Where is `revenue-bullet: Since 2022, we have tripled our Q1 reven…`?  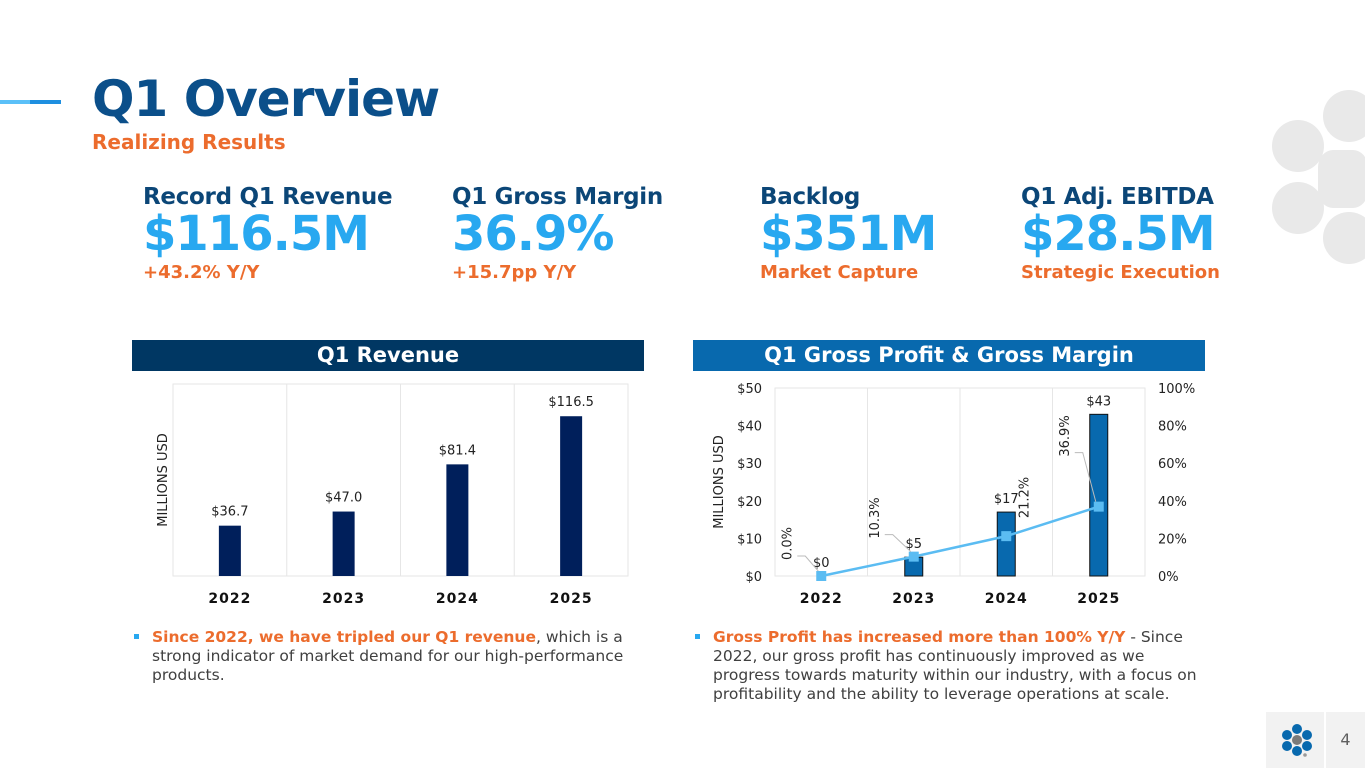
revenue-bullet: Since 2022, we have tripled our Q1 reven… is located at coordinates (393, 656).